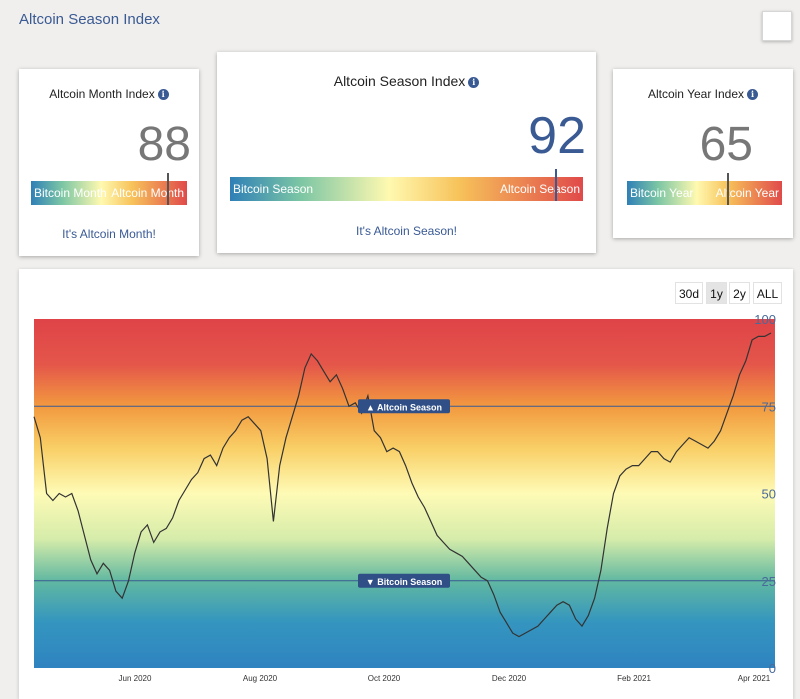  I want to click on lower-threshold-label: ▼ Bitcoin Season, so click(404, 582).